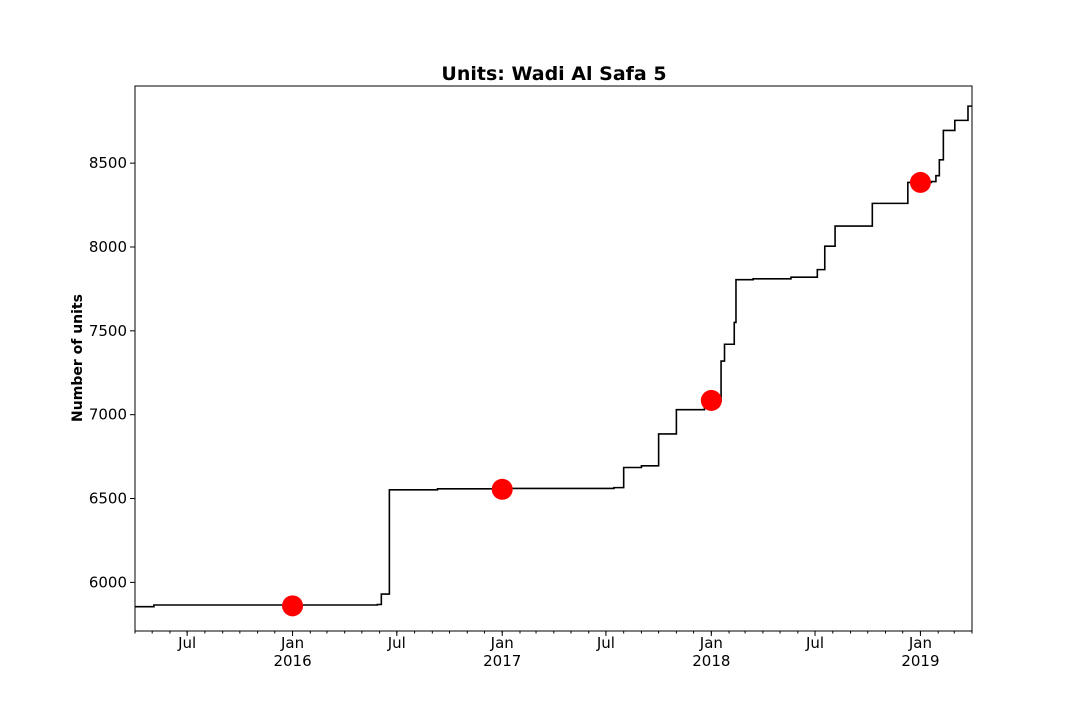 The height and width of the screenshot is (720, 1080). Describe the element at coordinates (108, 247) in the screenshot. I see `y-tick-label: 8000` at that location.